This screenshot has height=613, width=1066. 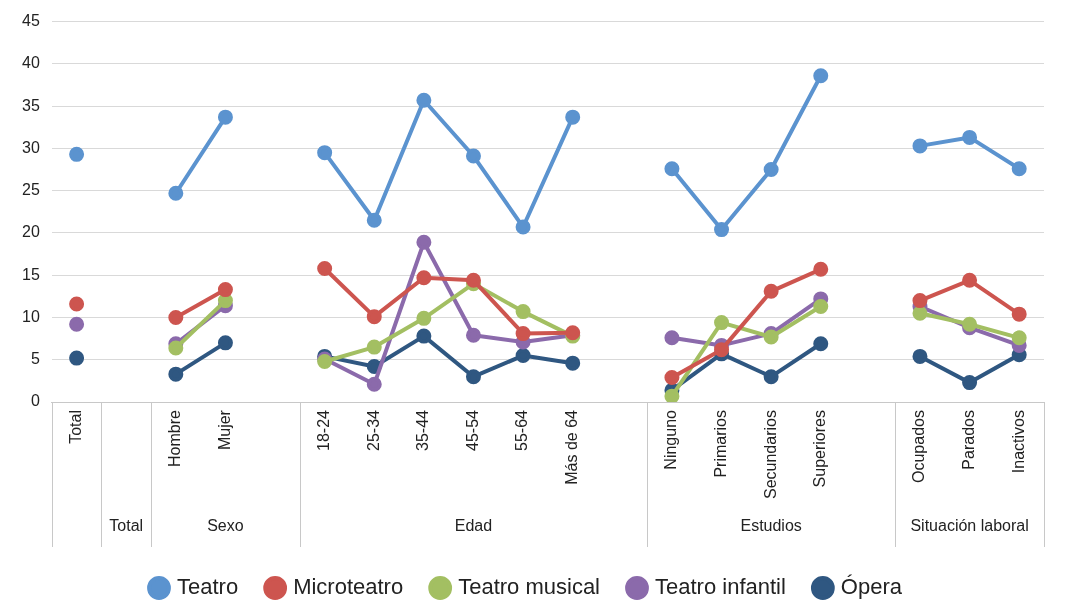 I want to click on text: Total, so click(x=126, y=526).